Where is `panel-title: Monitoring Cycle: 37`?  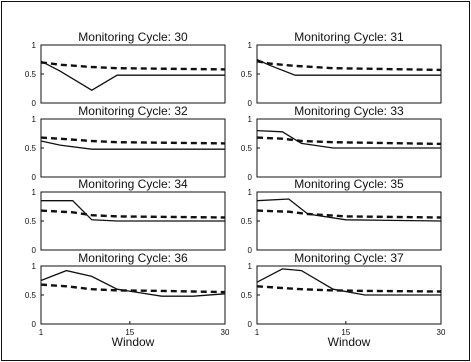
panel-title: Monitoring Cycle: 37 is located at coordinates (349, 258).